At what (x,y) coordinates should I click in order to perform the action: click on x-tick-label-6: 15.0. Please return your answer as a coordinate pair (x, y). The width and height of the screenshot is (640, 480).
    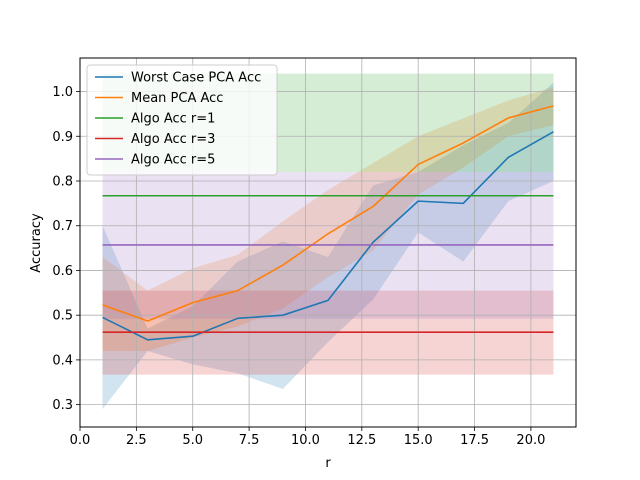
    Looking at the image, I should click on (418, 440).